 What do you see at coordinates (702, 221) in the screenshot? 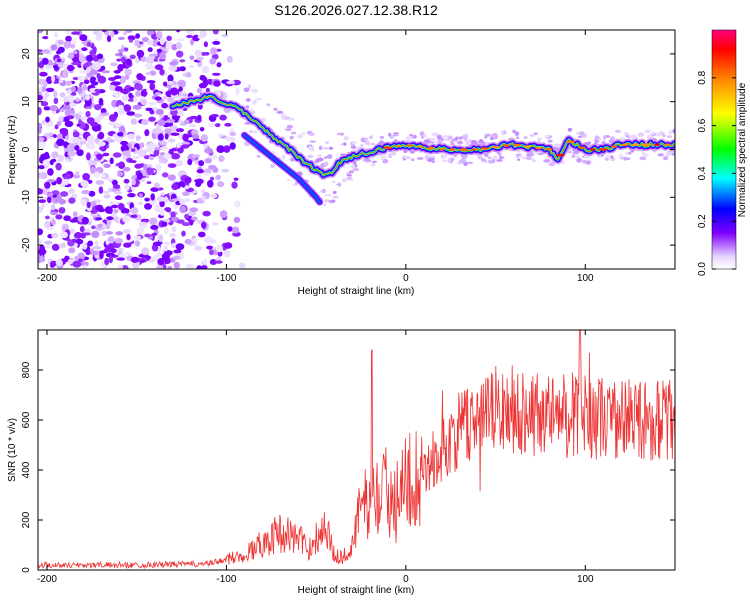
I see `colorbar-tick-label: 0.2` at bounding box center [702, 221].